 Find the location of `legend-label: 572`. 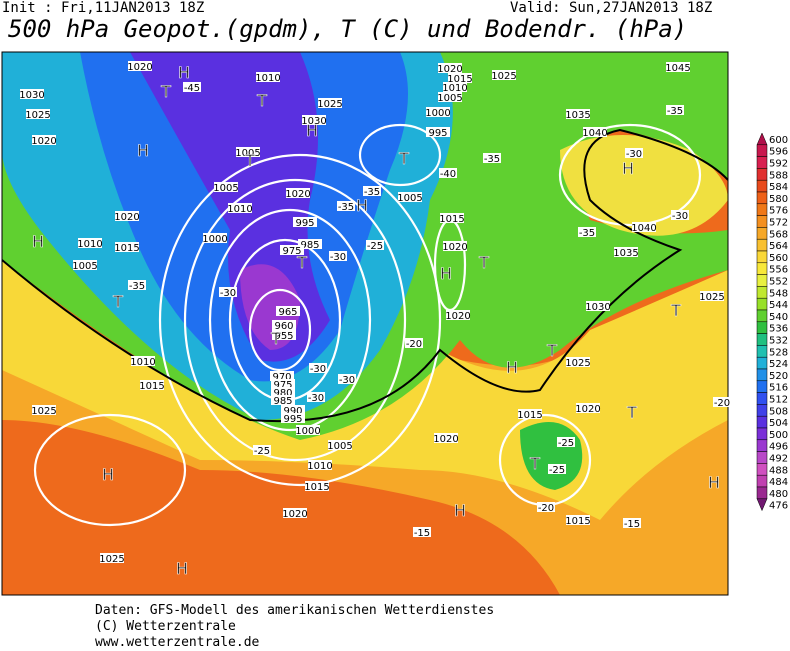

legend-label: 572 is located at coordinates (778, 223).